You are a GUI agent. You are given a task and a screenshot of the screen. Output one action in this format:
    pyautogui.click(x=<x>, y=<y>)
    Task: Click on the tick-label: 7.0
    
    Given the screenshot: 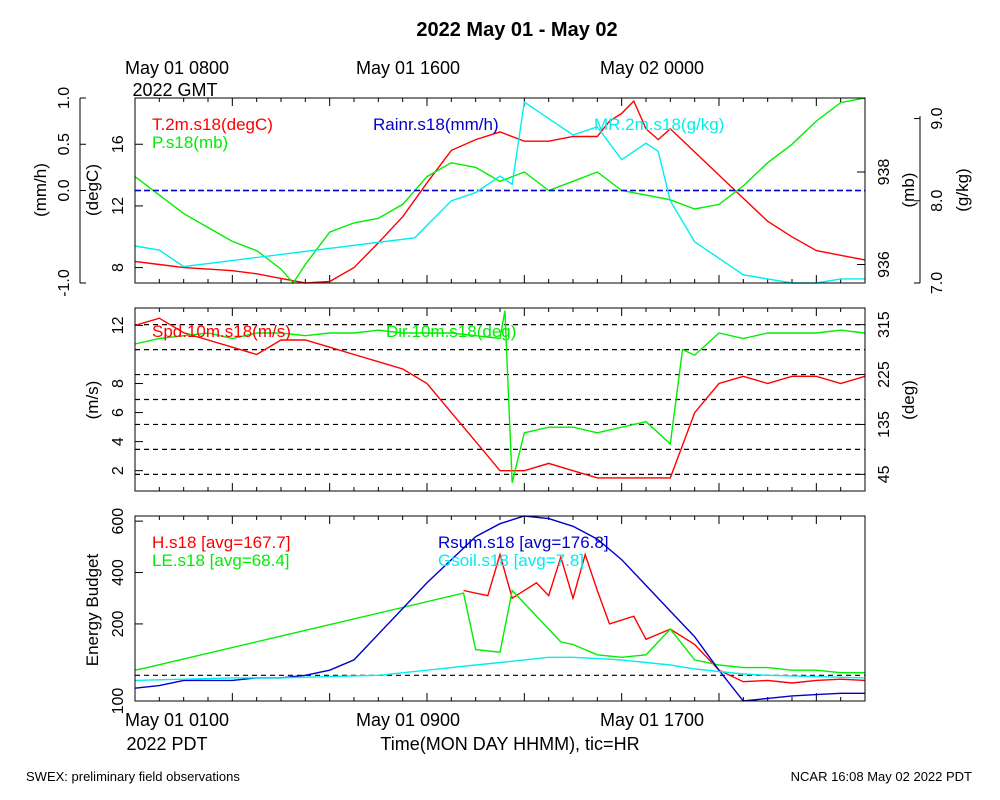 What is the action you would take?
    pyautogui.click(x=937, y=283)
    